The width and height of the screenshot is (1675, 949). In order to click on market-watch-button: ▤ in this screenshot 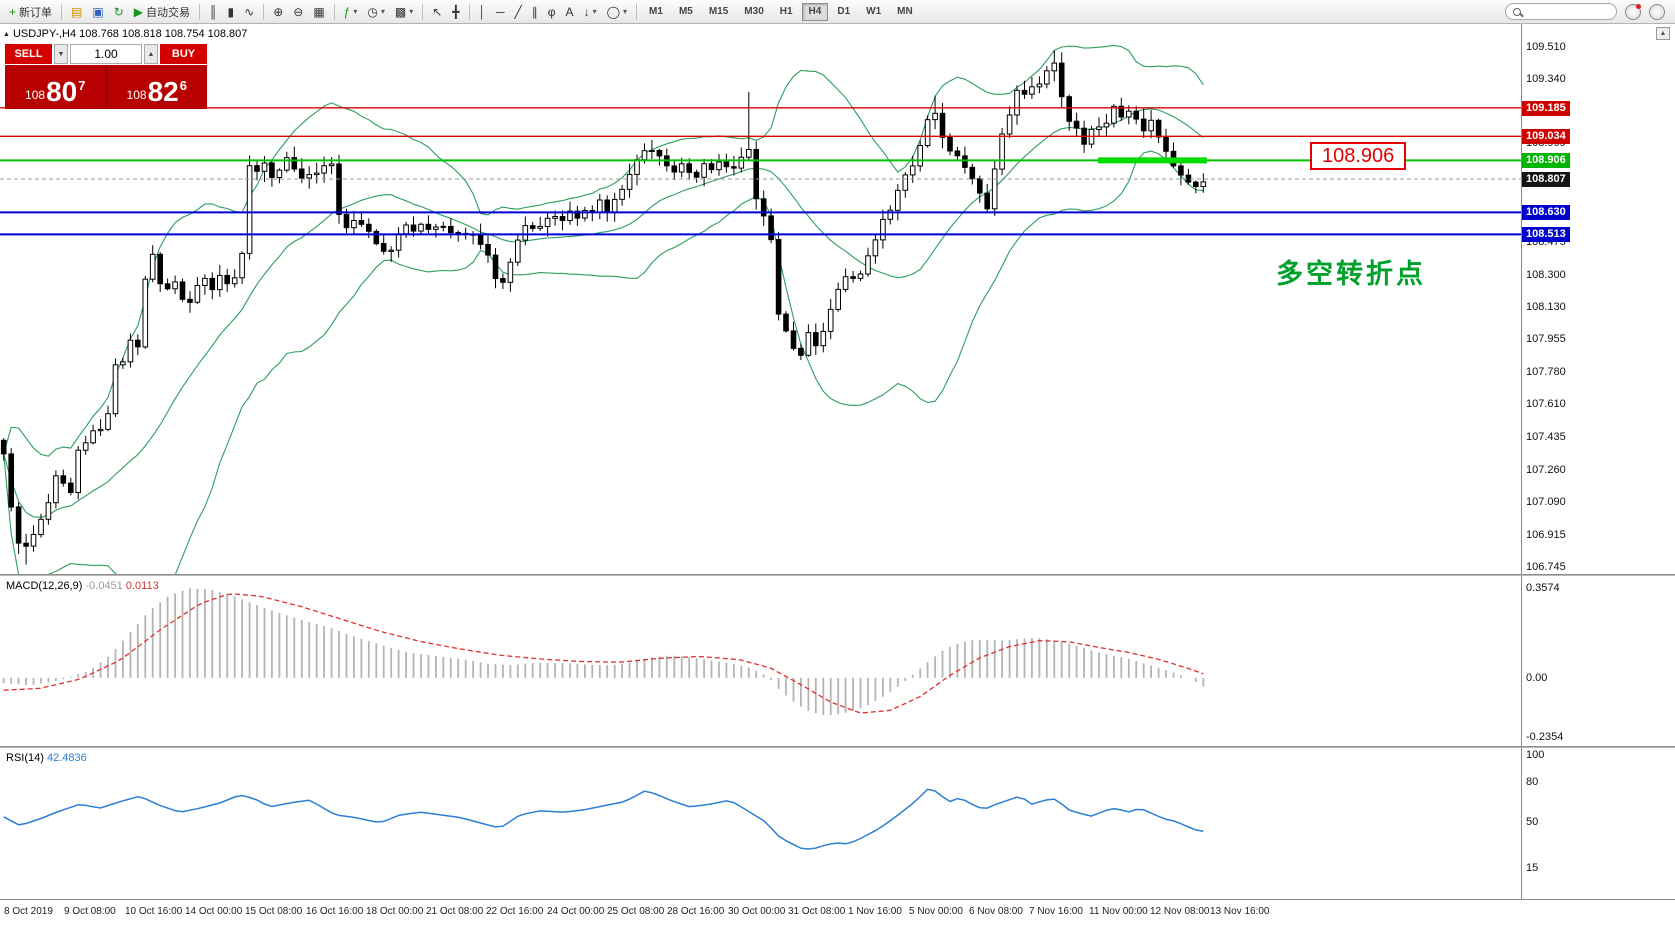, I will do `click(76, 12)`.